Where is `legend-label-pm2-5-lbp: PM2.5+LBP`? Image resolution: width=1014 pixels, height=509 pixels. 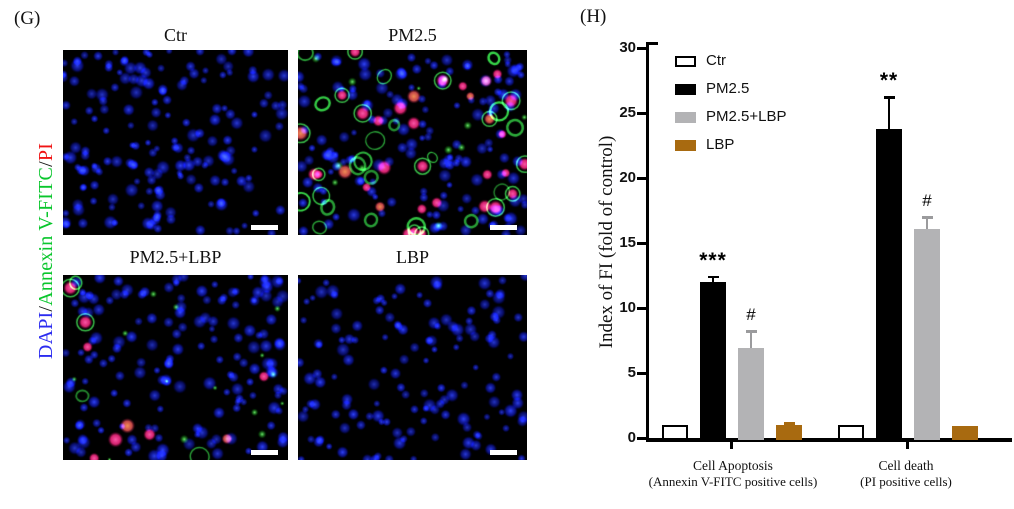 legend-label-pm2-5-lbp: PM2.5+LBP is located at coordinates (746, 116).